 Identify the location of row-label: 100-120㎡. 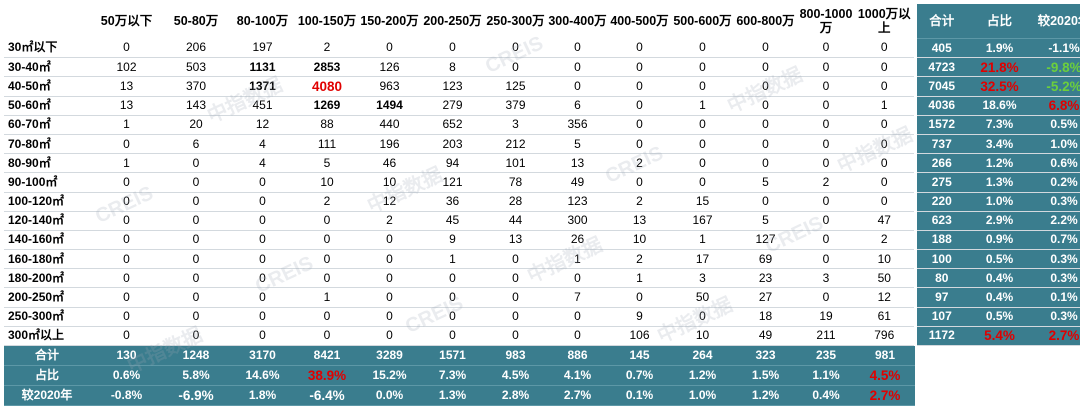
(47, 202).